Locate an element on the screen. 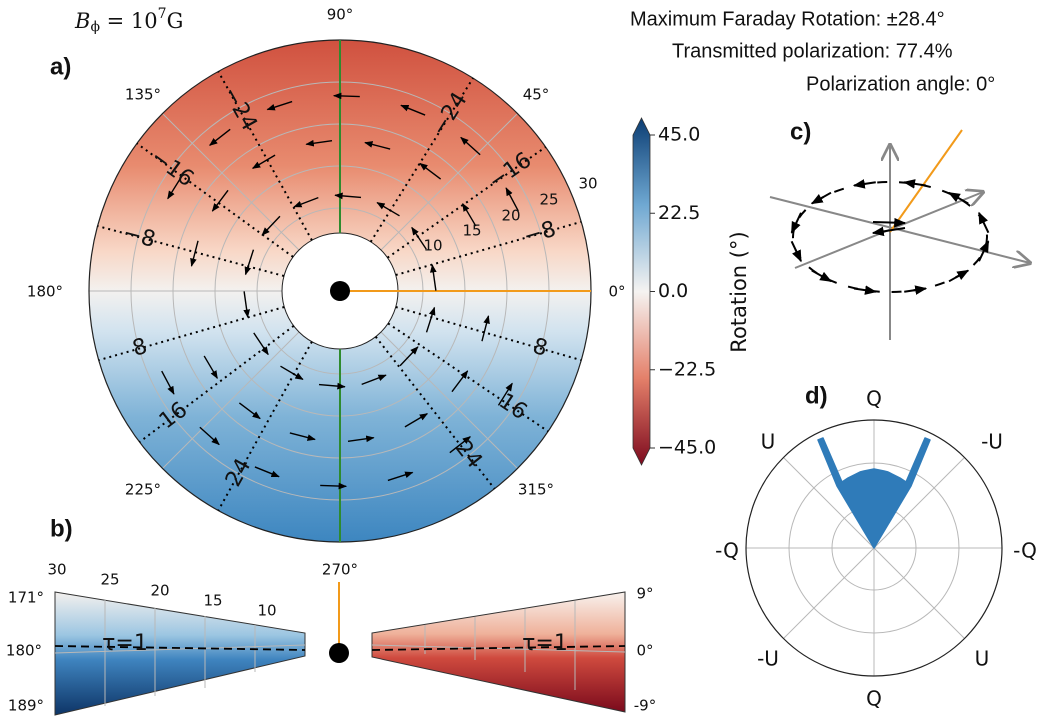  field-text: = 10 is located at coordinates (129, 21).